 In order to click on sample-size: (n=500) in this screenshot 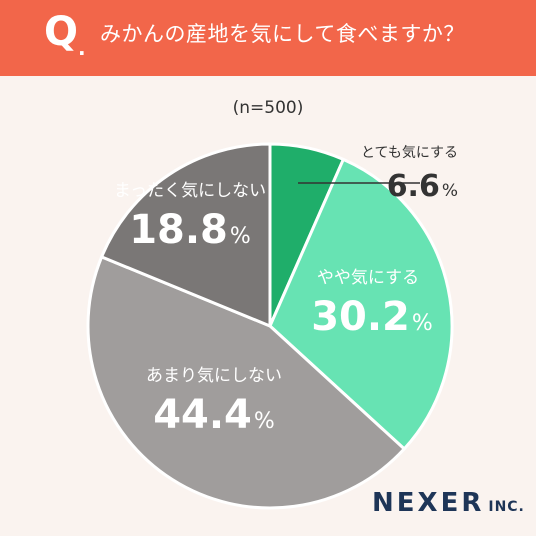, I will do `click(268, 108)`.